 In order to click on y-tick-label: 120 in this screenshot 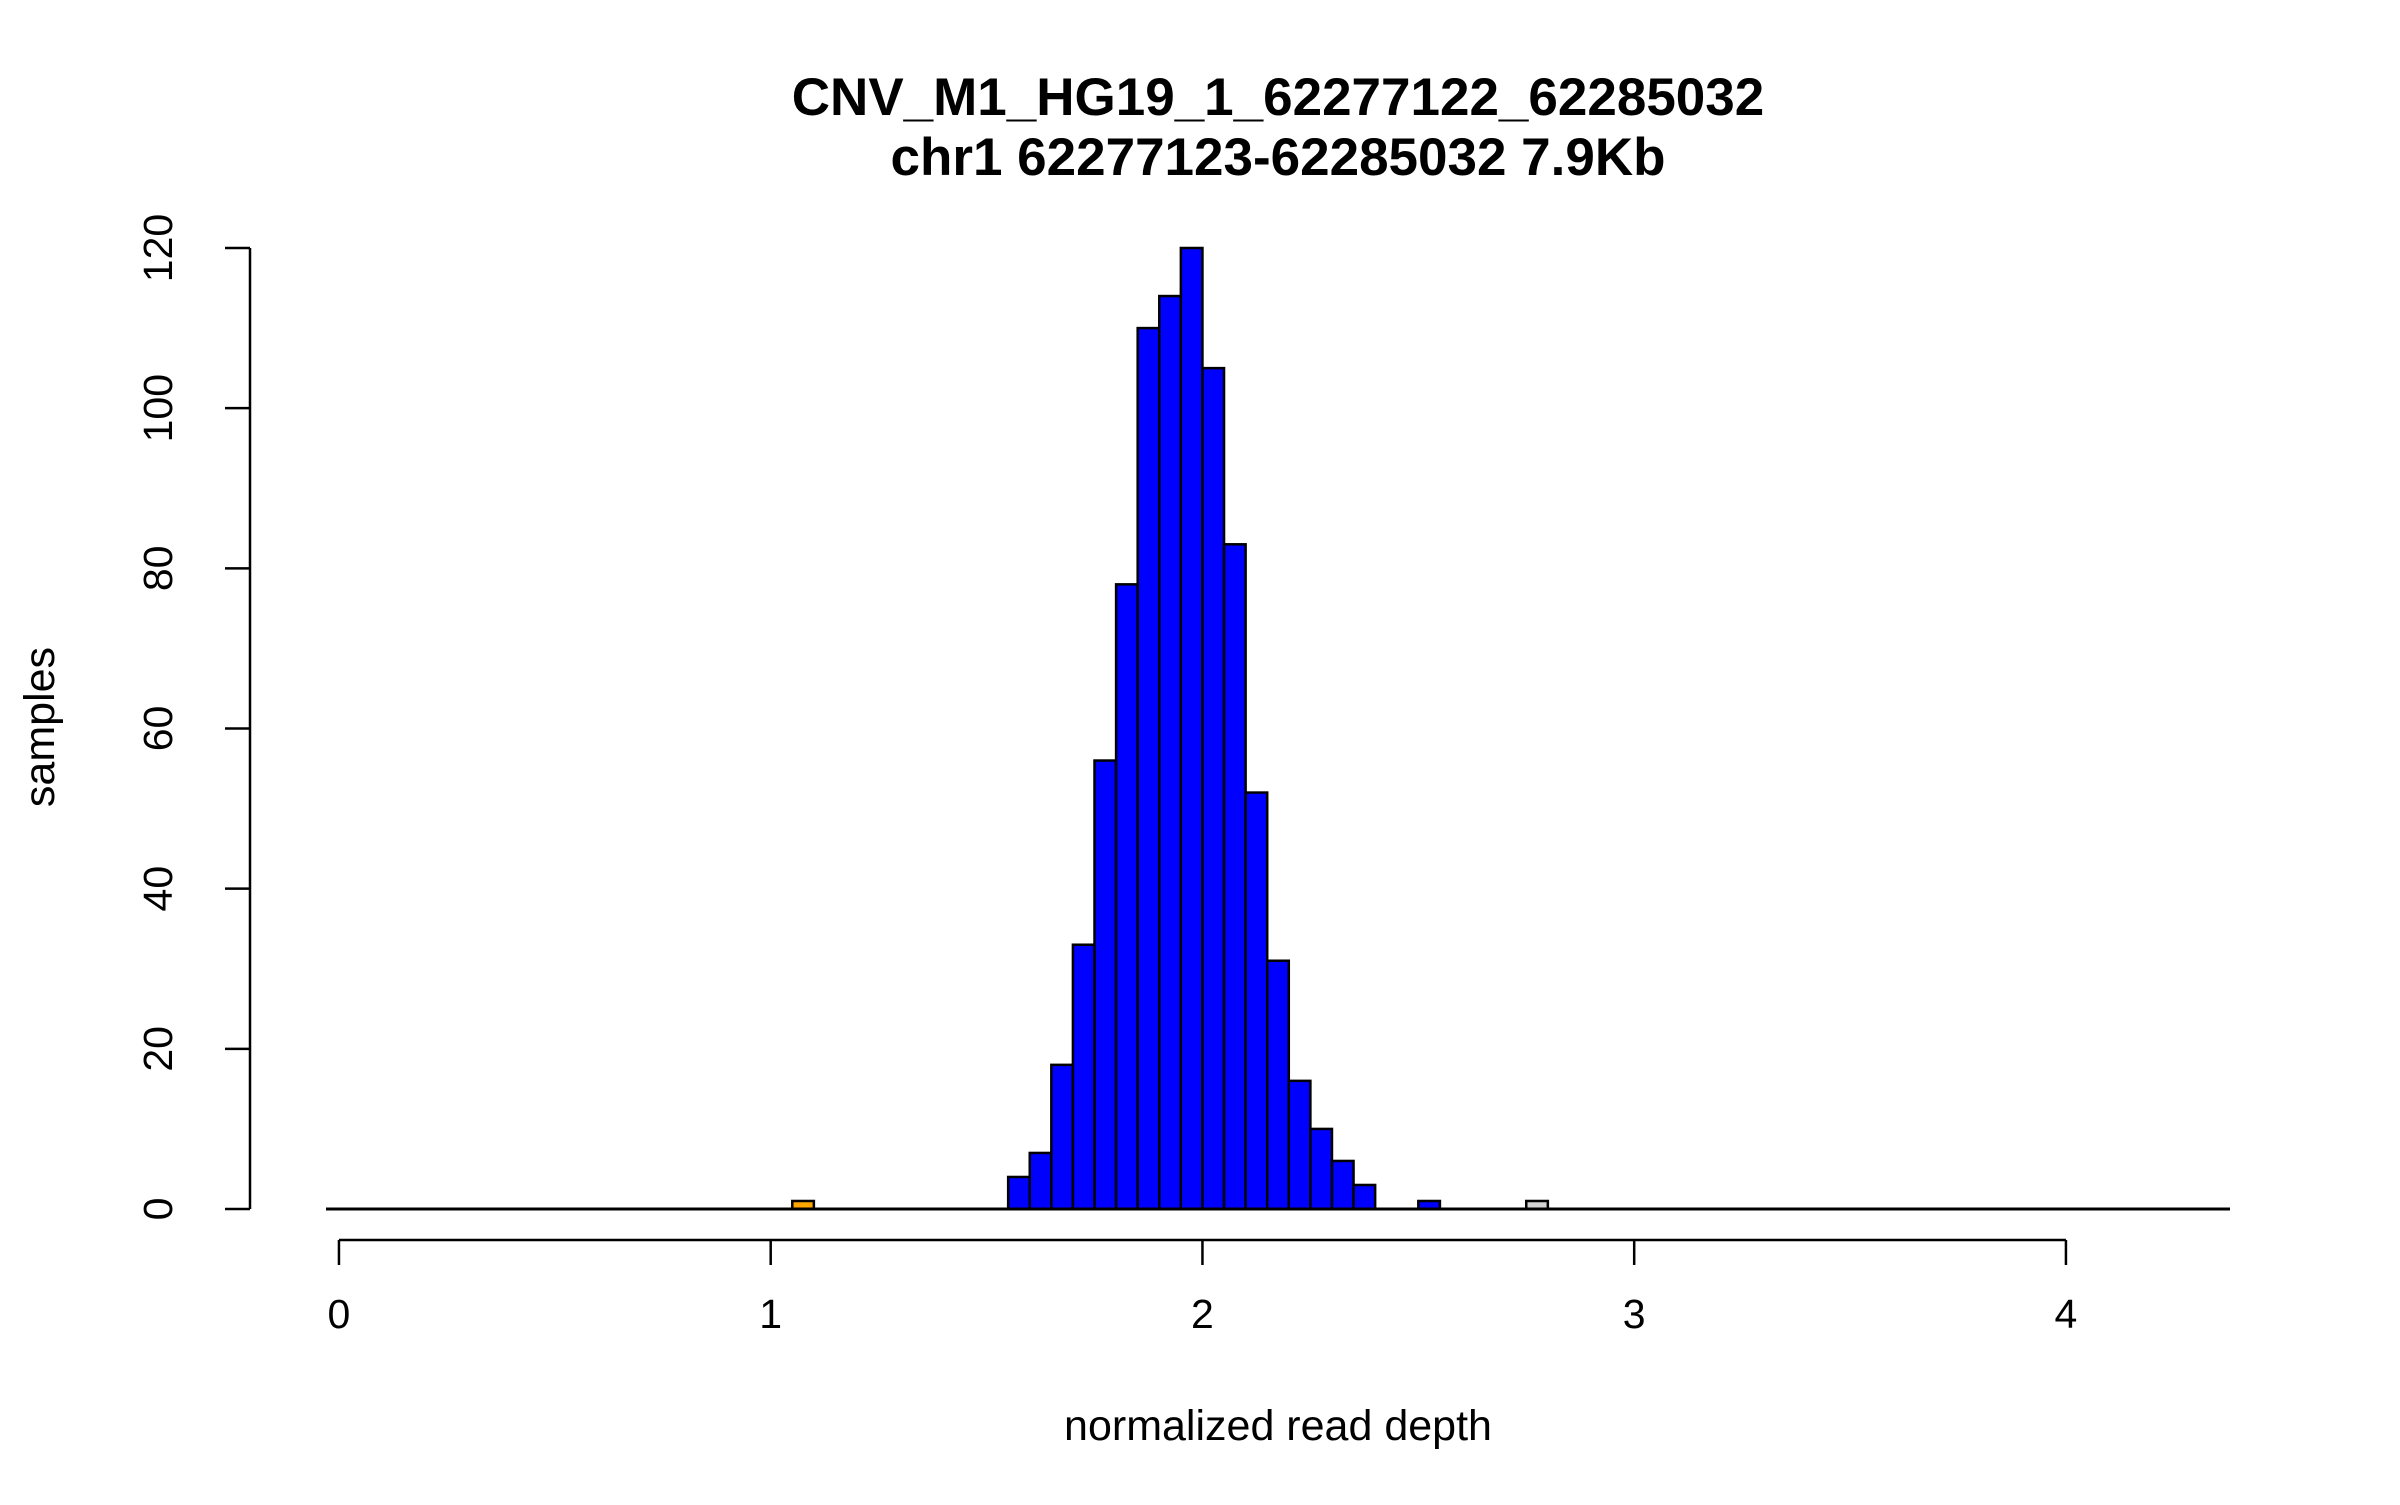, I will do `click(158, 248)`.